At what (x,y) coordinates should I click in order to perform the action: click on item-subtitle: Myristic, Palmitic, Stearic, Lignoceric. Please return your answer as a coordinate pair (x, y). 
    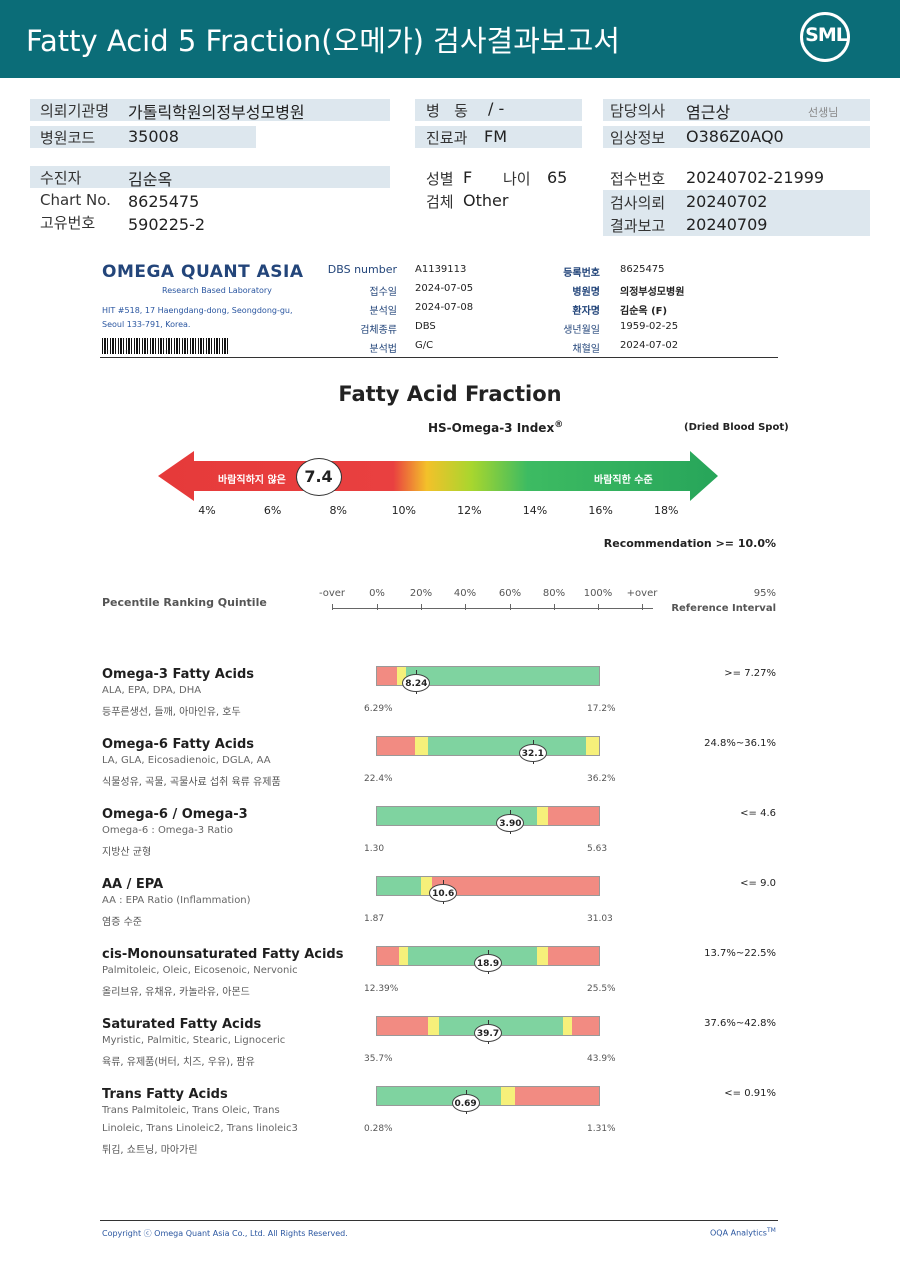
    Looking at the image, I should click on (194, 1040).